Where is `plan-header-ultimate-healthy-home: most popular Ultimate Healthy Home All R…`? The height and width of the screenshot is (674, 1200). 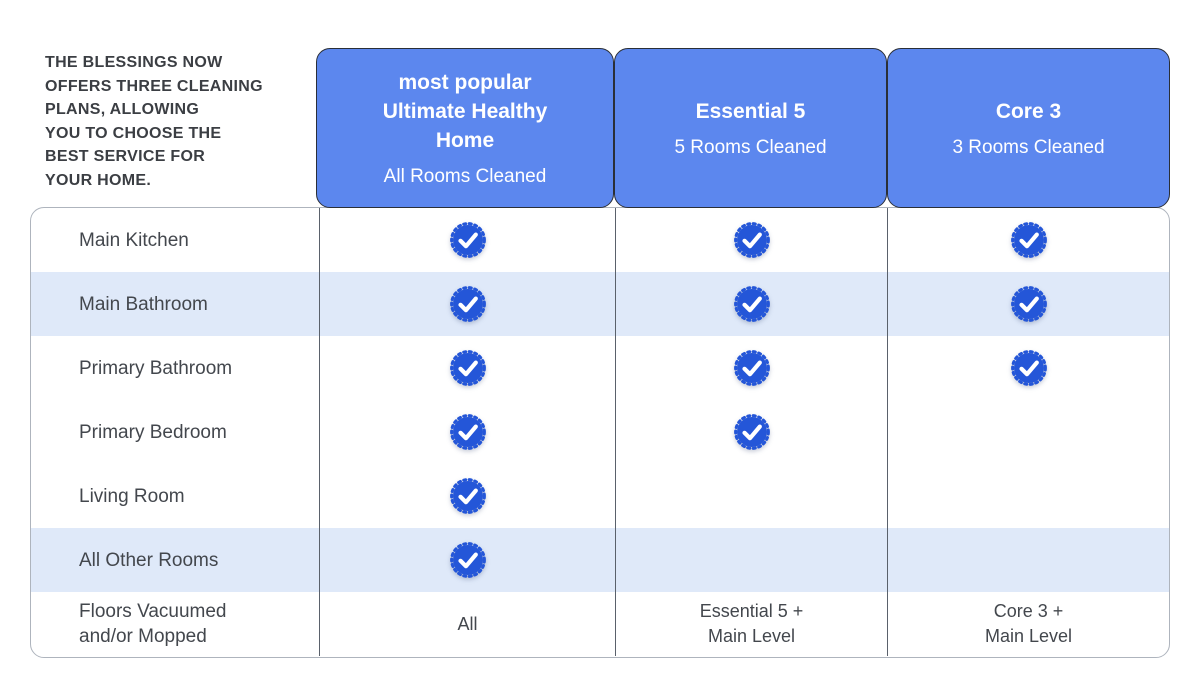 plan-header-ultimate-healthy-home: most popular Ultimate Healthy Home All R… is located at coordinates (465, 128).